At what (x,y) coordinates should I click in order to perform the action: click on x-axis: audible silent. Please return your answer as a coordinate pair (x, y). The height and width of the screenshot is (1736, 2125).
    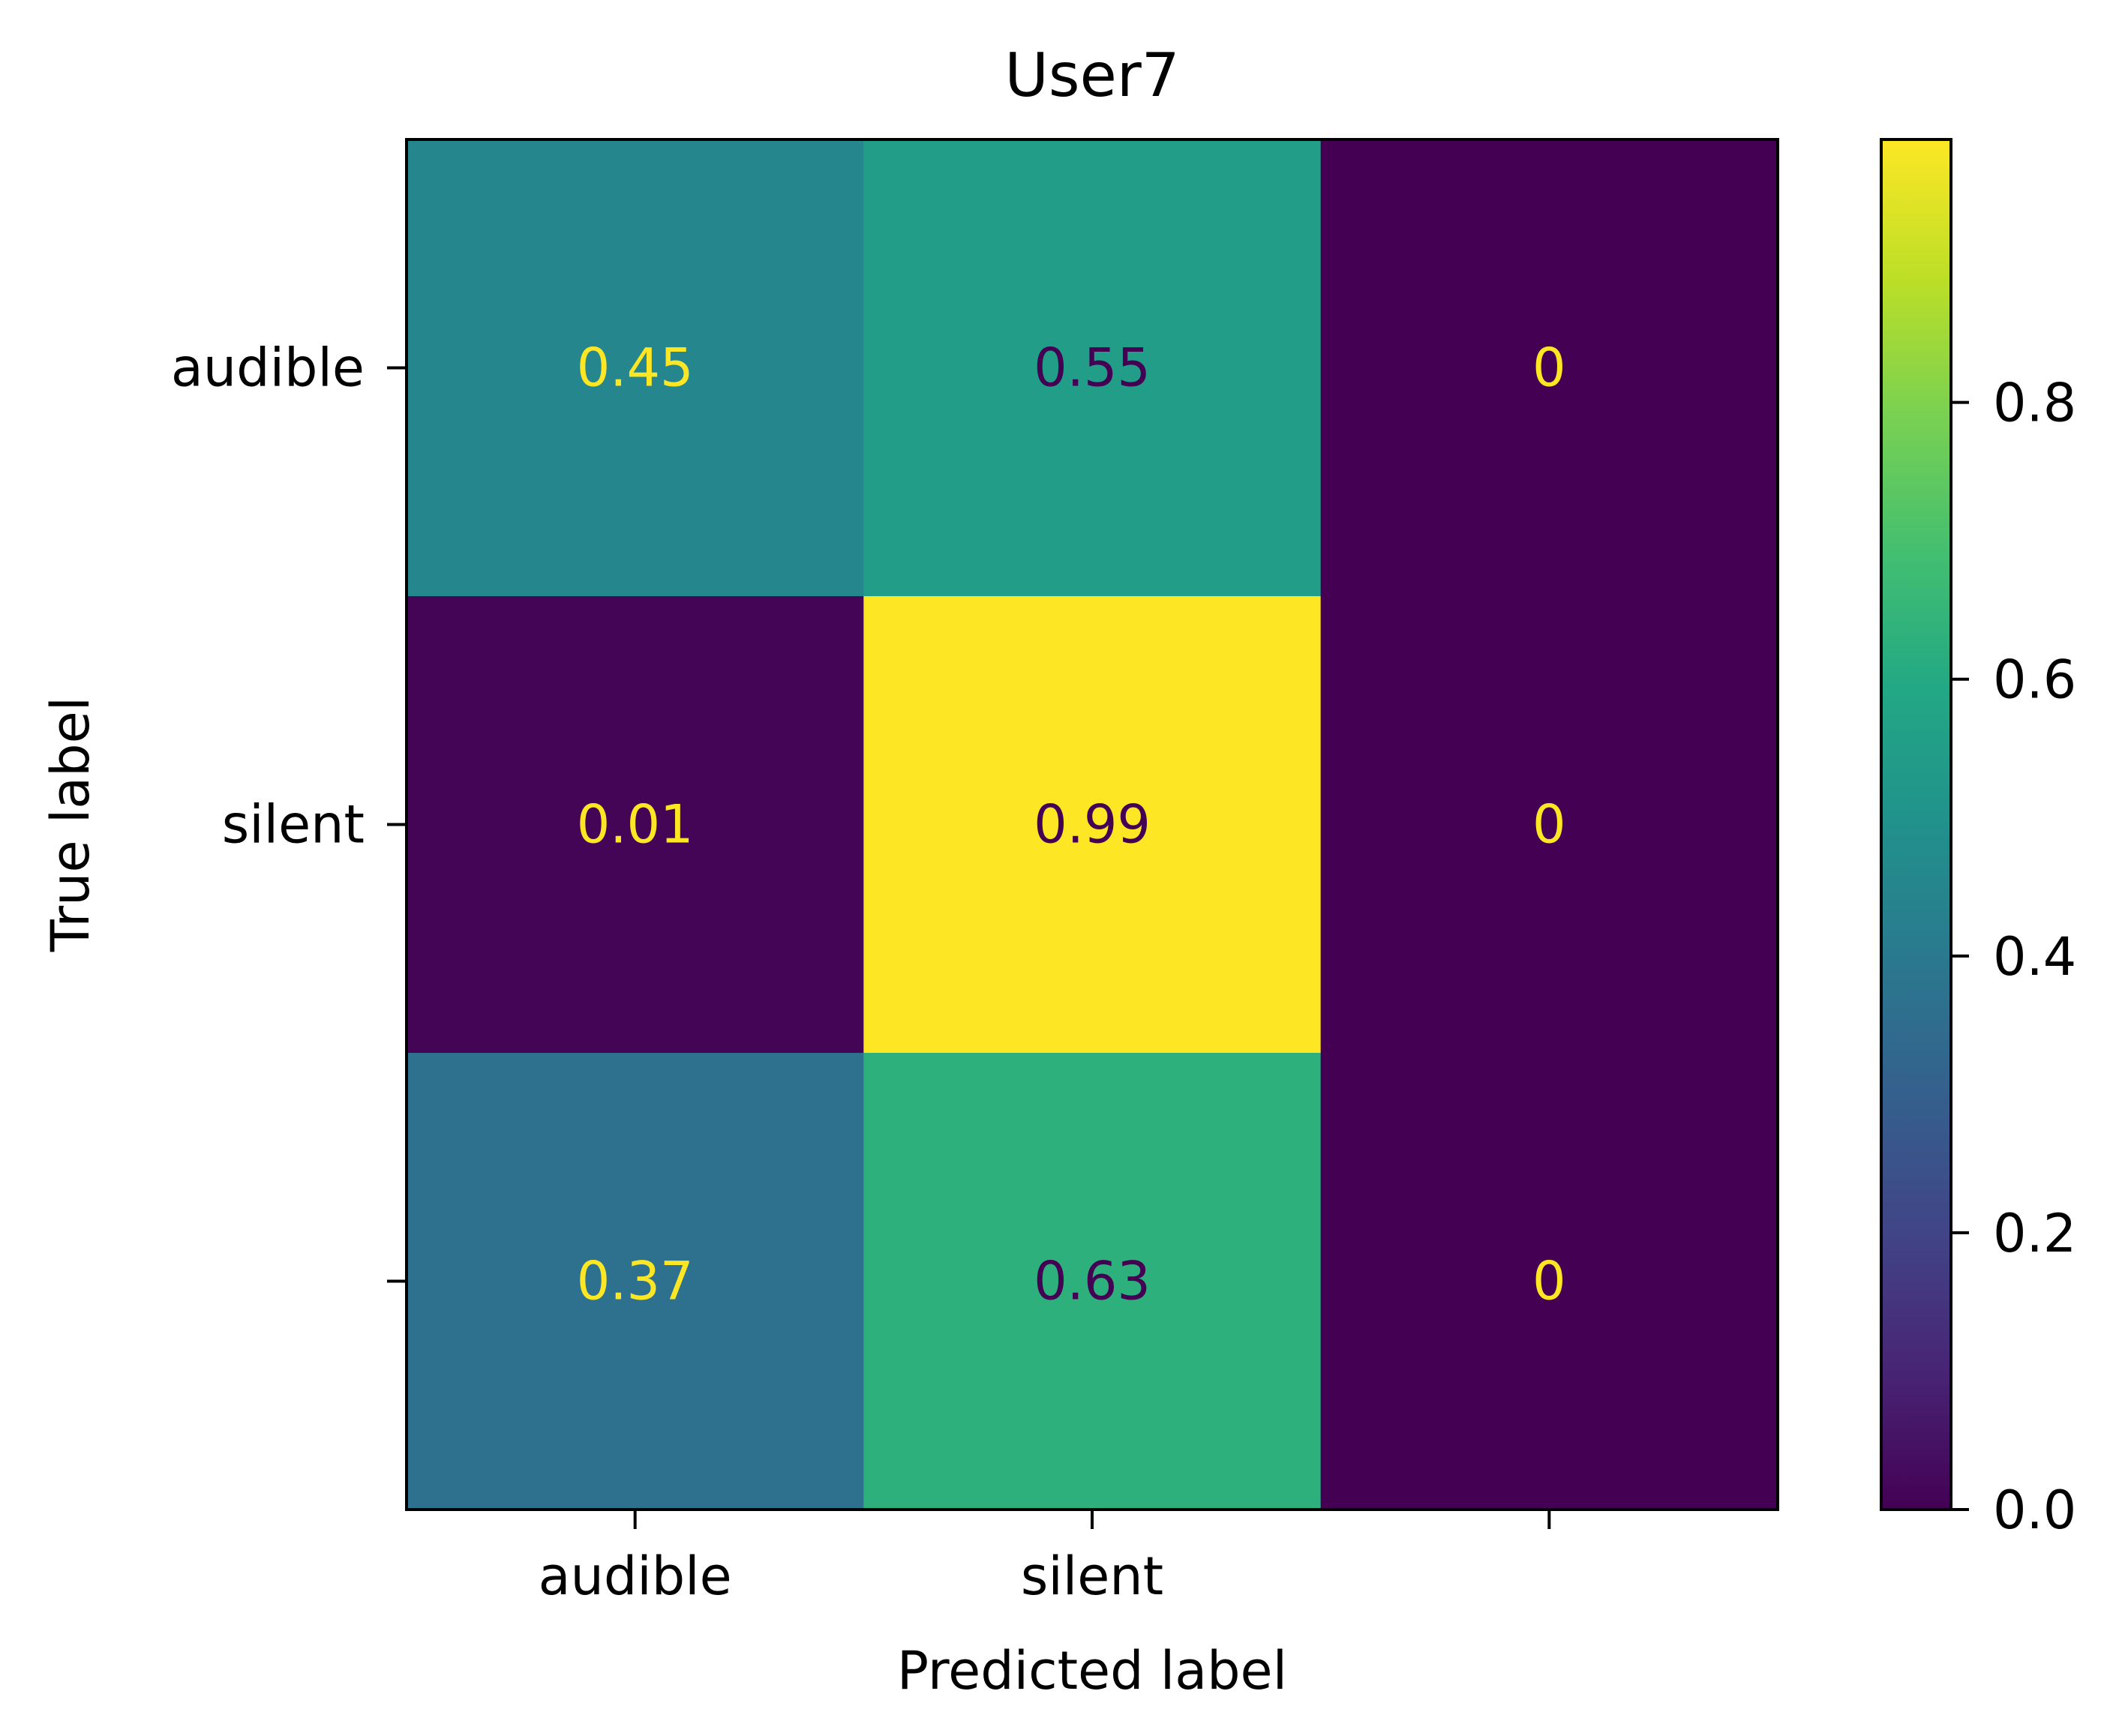
    Looking at the image, I should click on (1045, 1558).